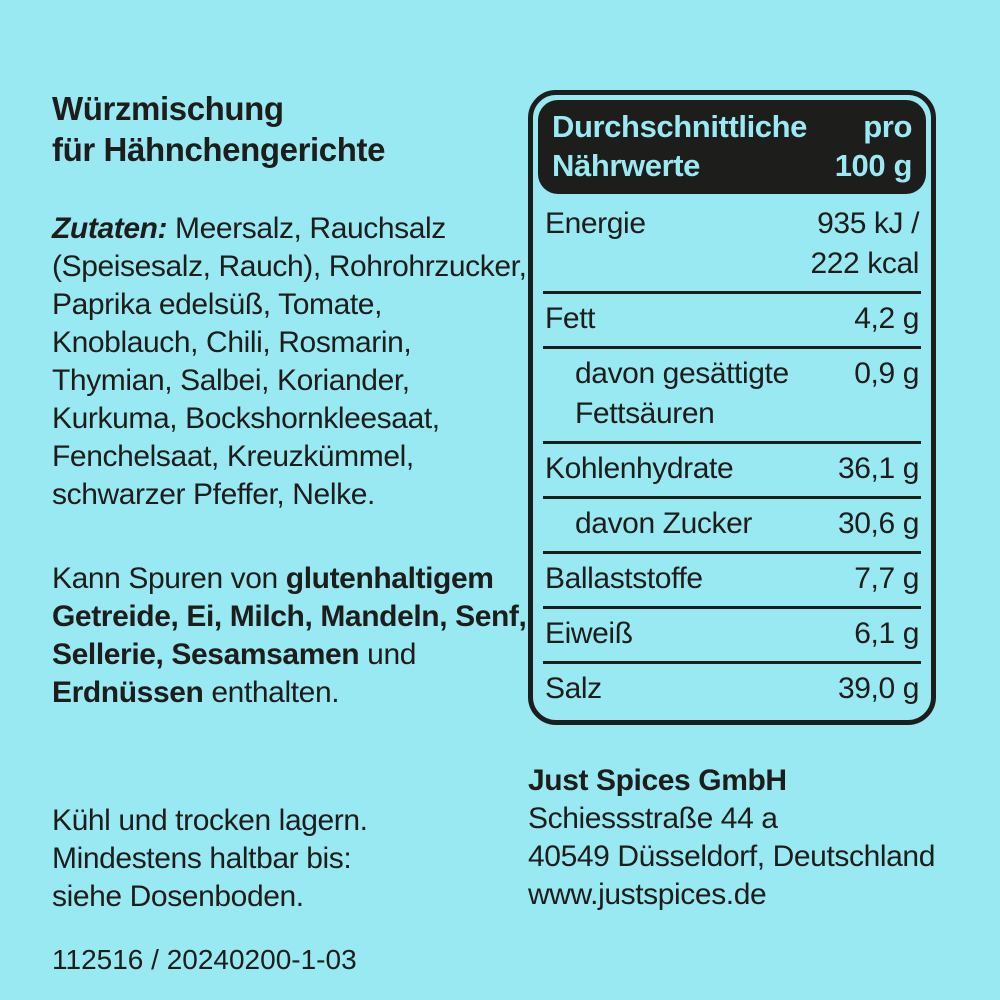 This screenshot has height=1000, width=1000. What do you see at coordinates (732, 318) in the screenshot?
I see `nutrition-row-fett: Fett 4,2 g` at bounding box center [732, 318].